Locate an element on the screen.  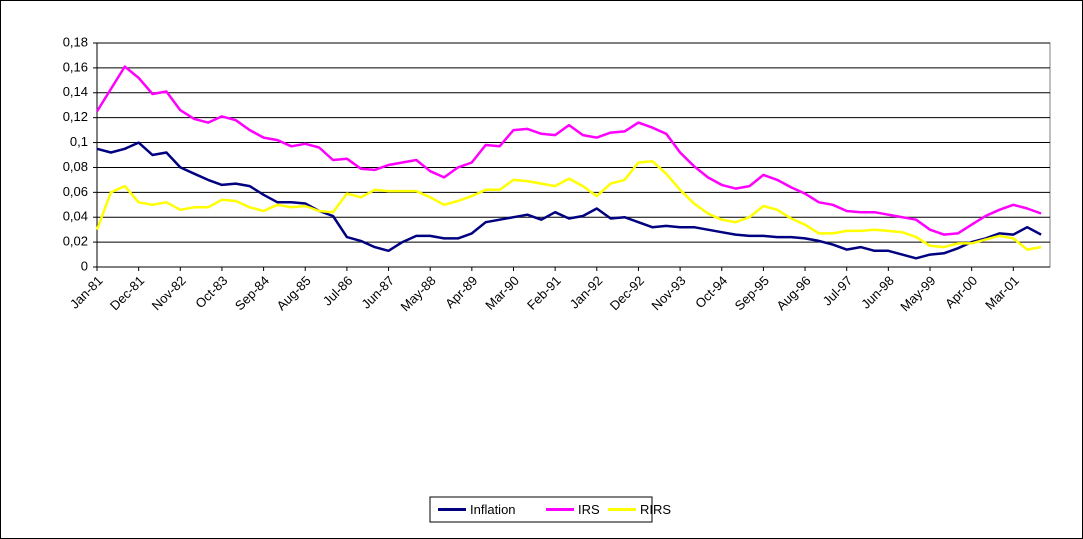
y-tick-label: 0,18 is located at coordinates (75, 41).